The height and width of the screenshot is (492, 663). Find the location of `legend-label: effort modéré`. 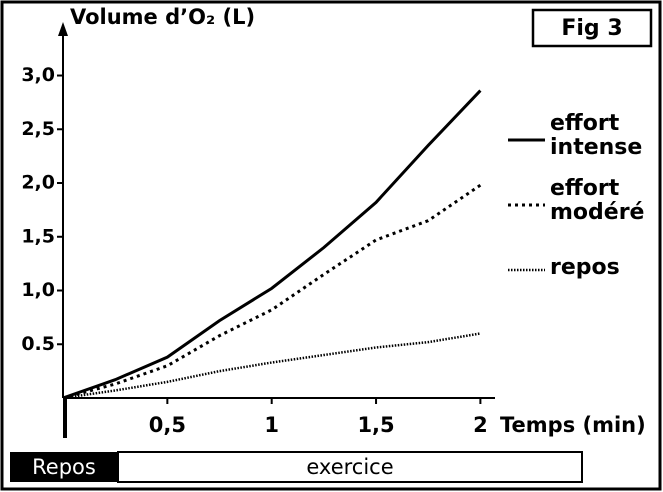

legend-label: effort modéré is located at coordinates (597, 200).